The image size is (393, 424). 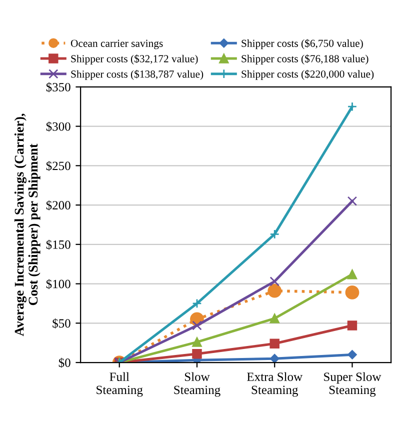 What do you see at coordinates (137, 75) in the screenshot?
I see `legend-label: Shipper costs ($138,787 value)` at bounding box center [137, 75].